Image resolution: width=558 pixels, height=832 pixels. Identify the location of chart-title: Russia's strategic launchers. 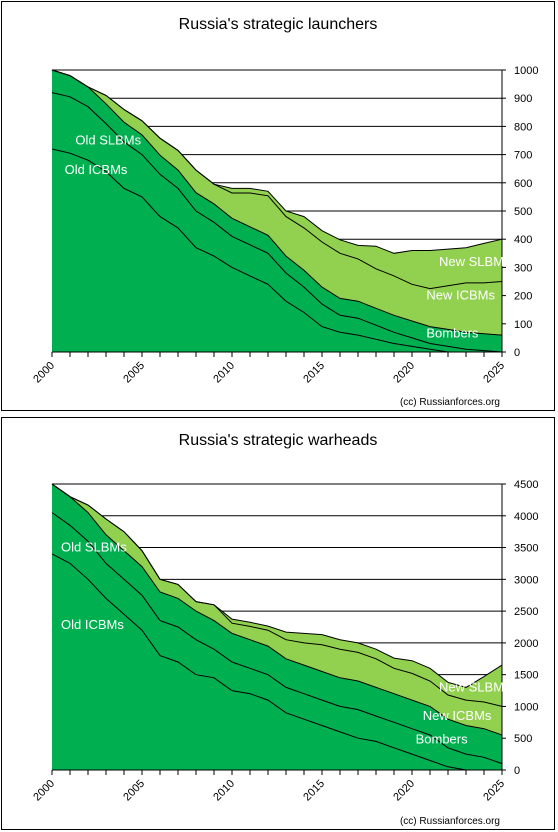
(278, 24).